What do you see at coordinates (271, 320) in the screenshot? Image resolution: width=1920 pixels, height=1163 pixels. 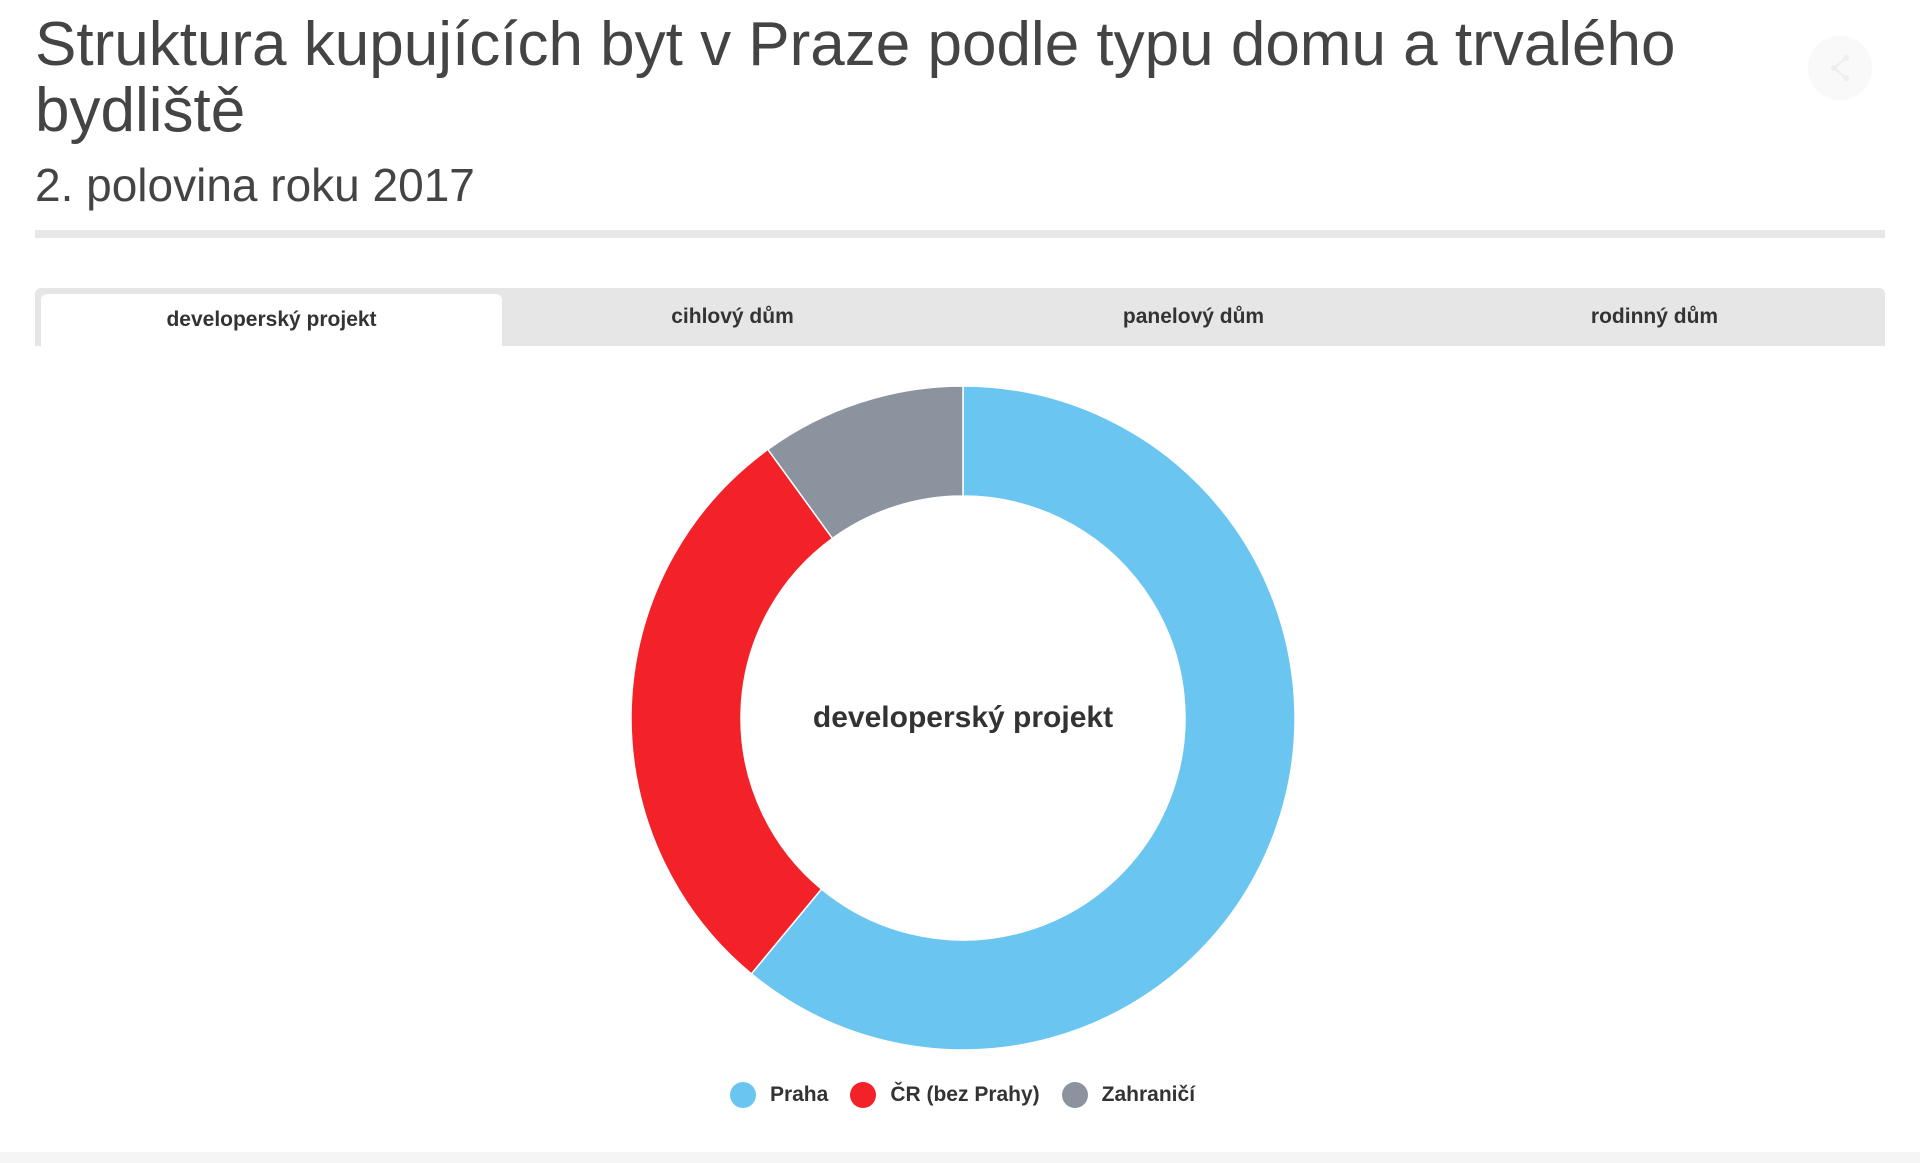 I see `tab-developersky-projekt: developerský projekt` at bounding box center [271, 320].